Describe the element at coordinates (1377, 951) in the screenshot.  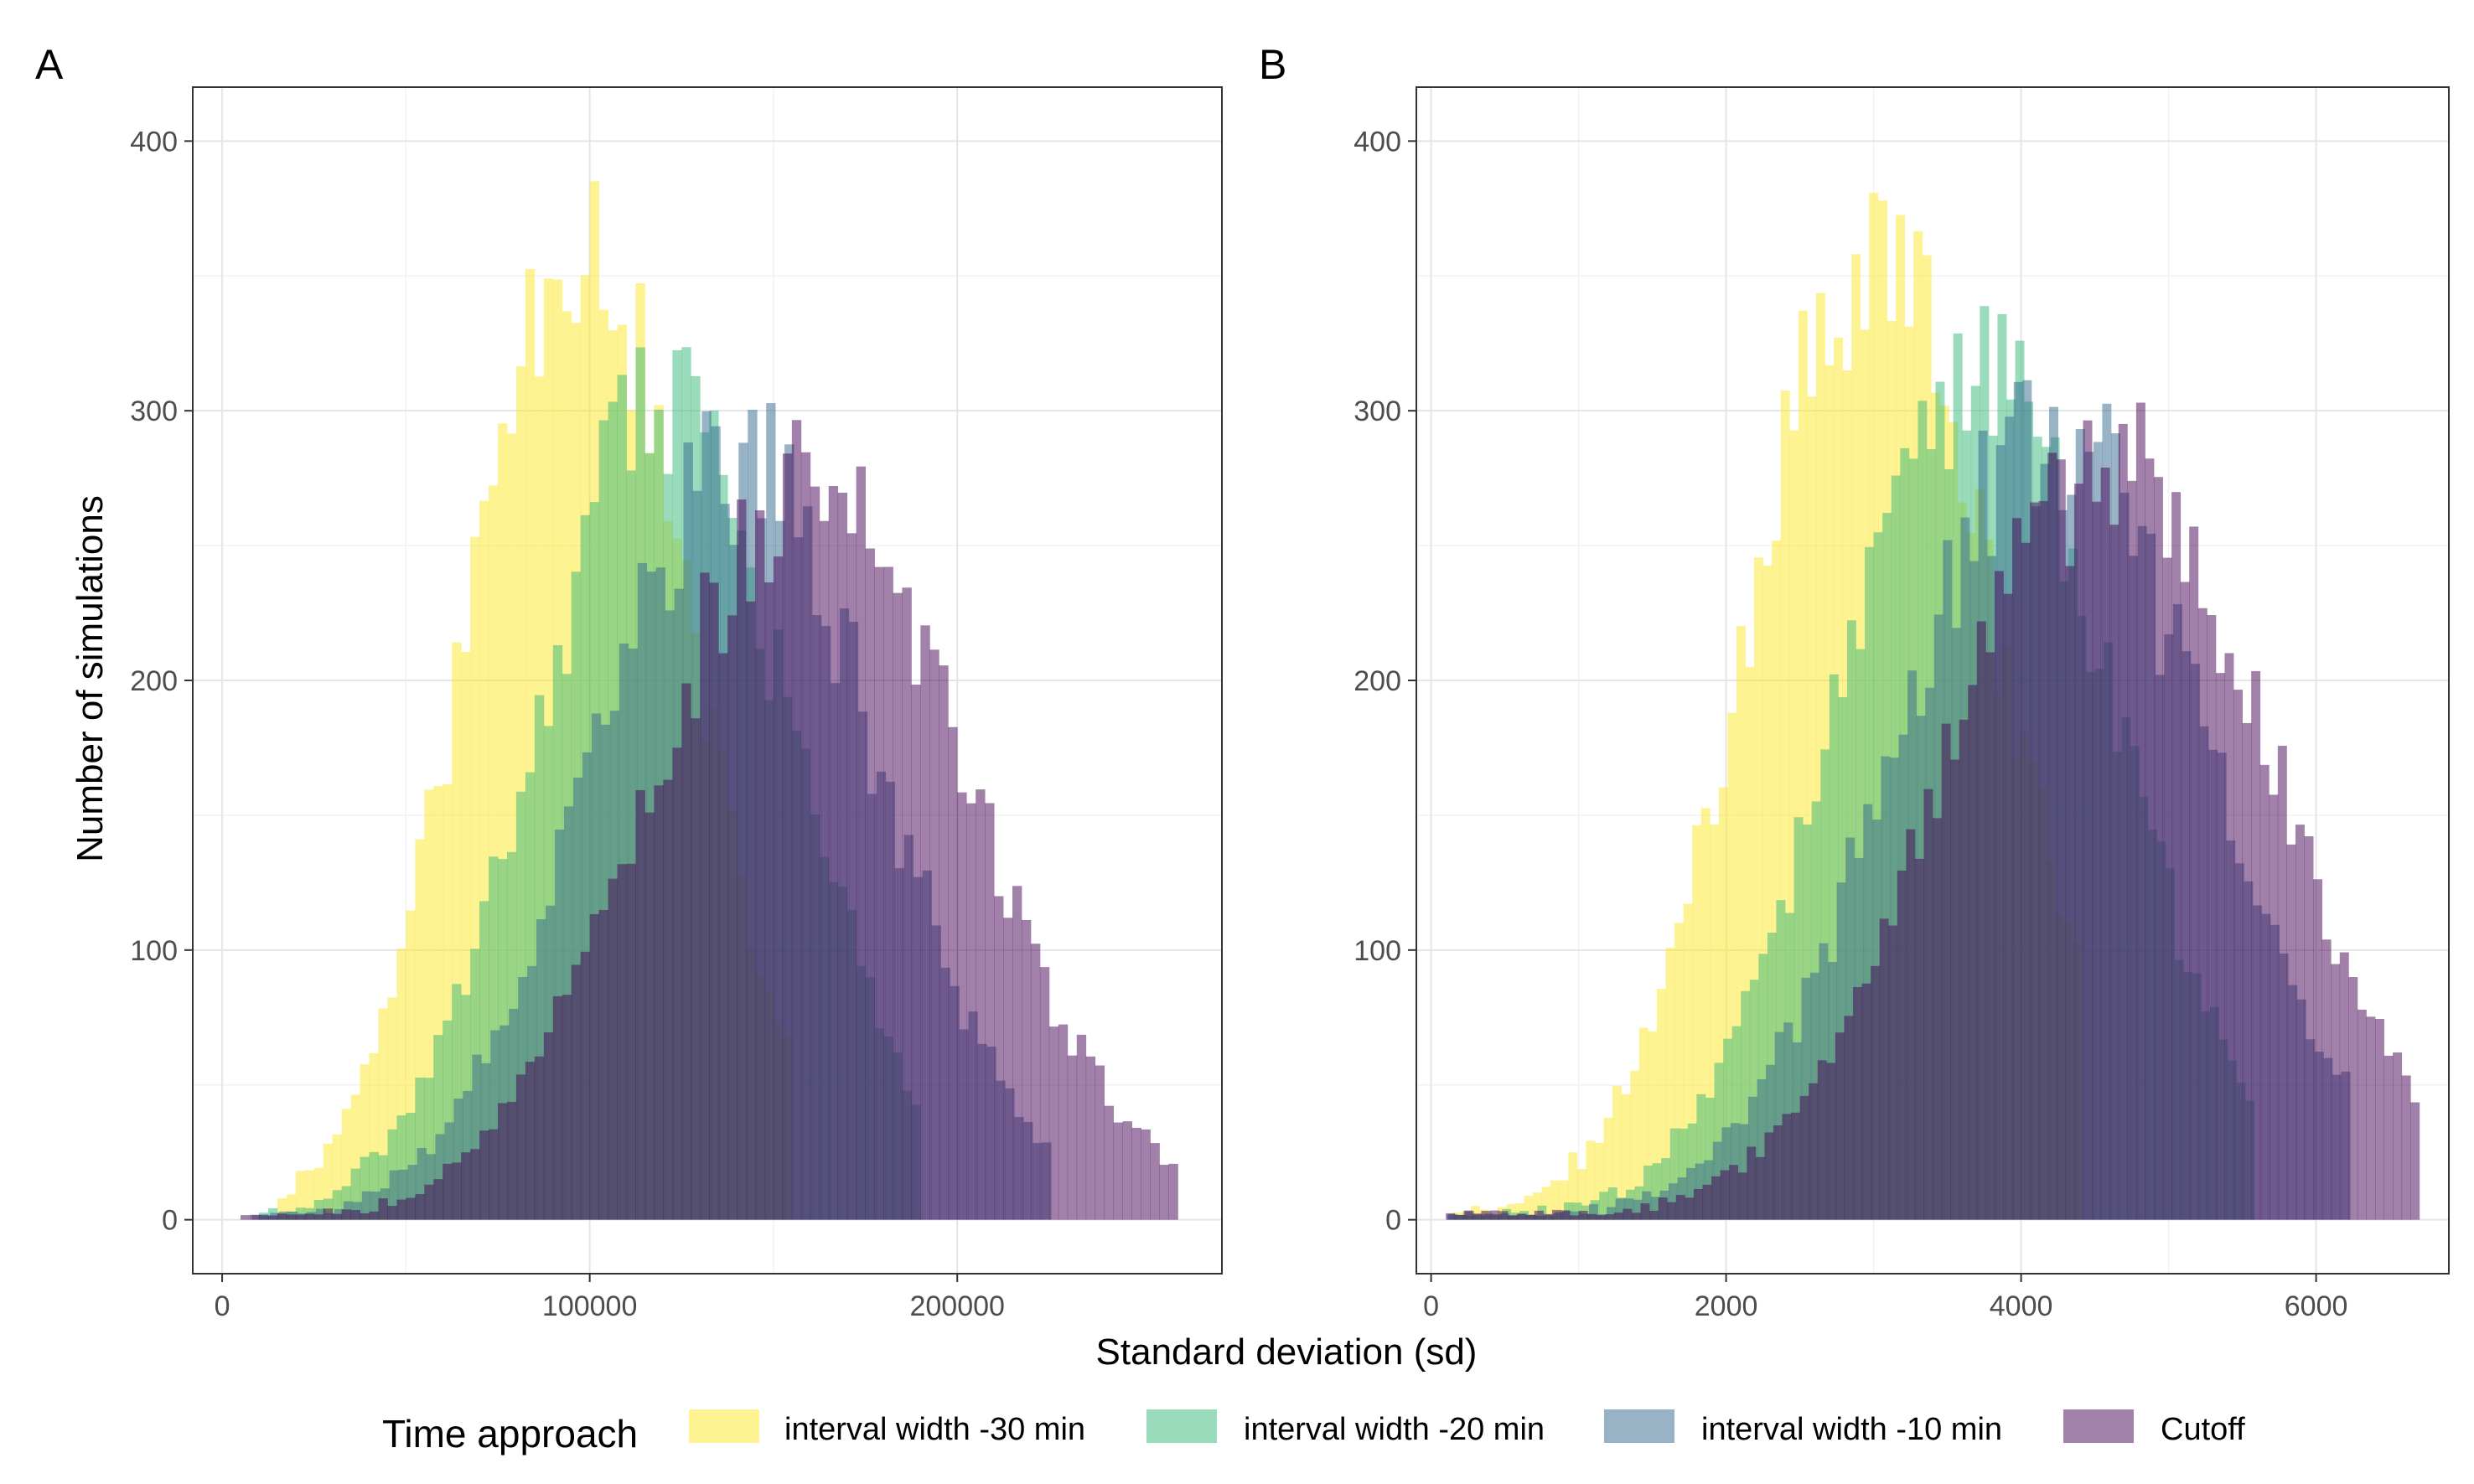
I see `y-tick-label: 100` at that location.